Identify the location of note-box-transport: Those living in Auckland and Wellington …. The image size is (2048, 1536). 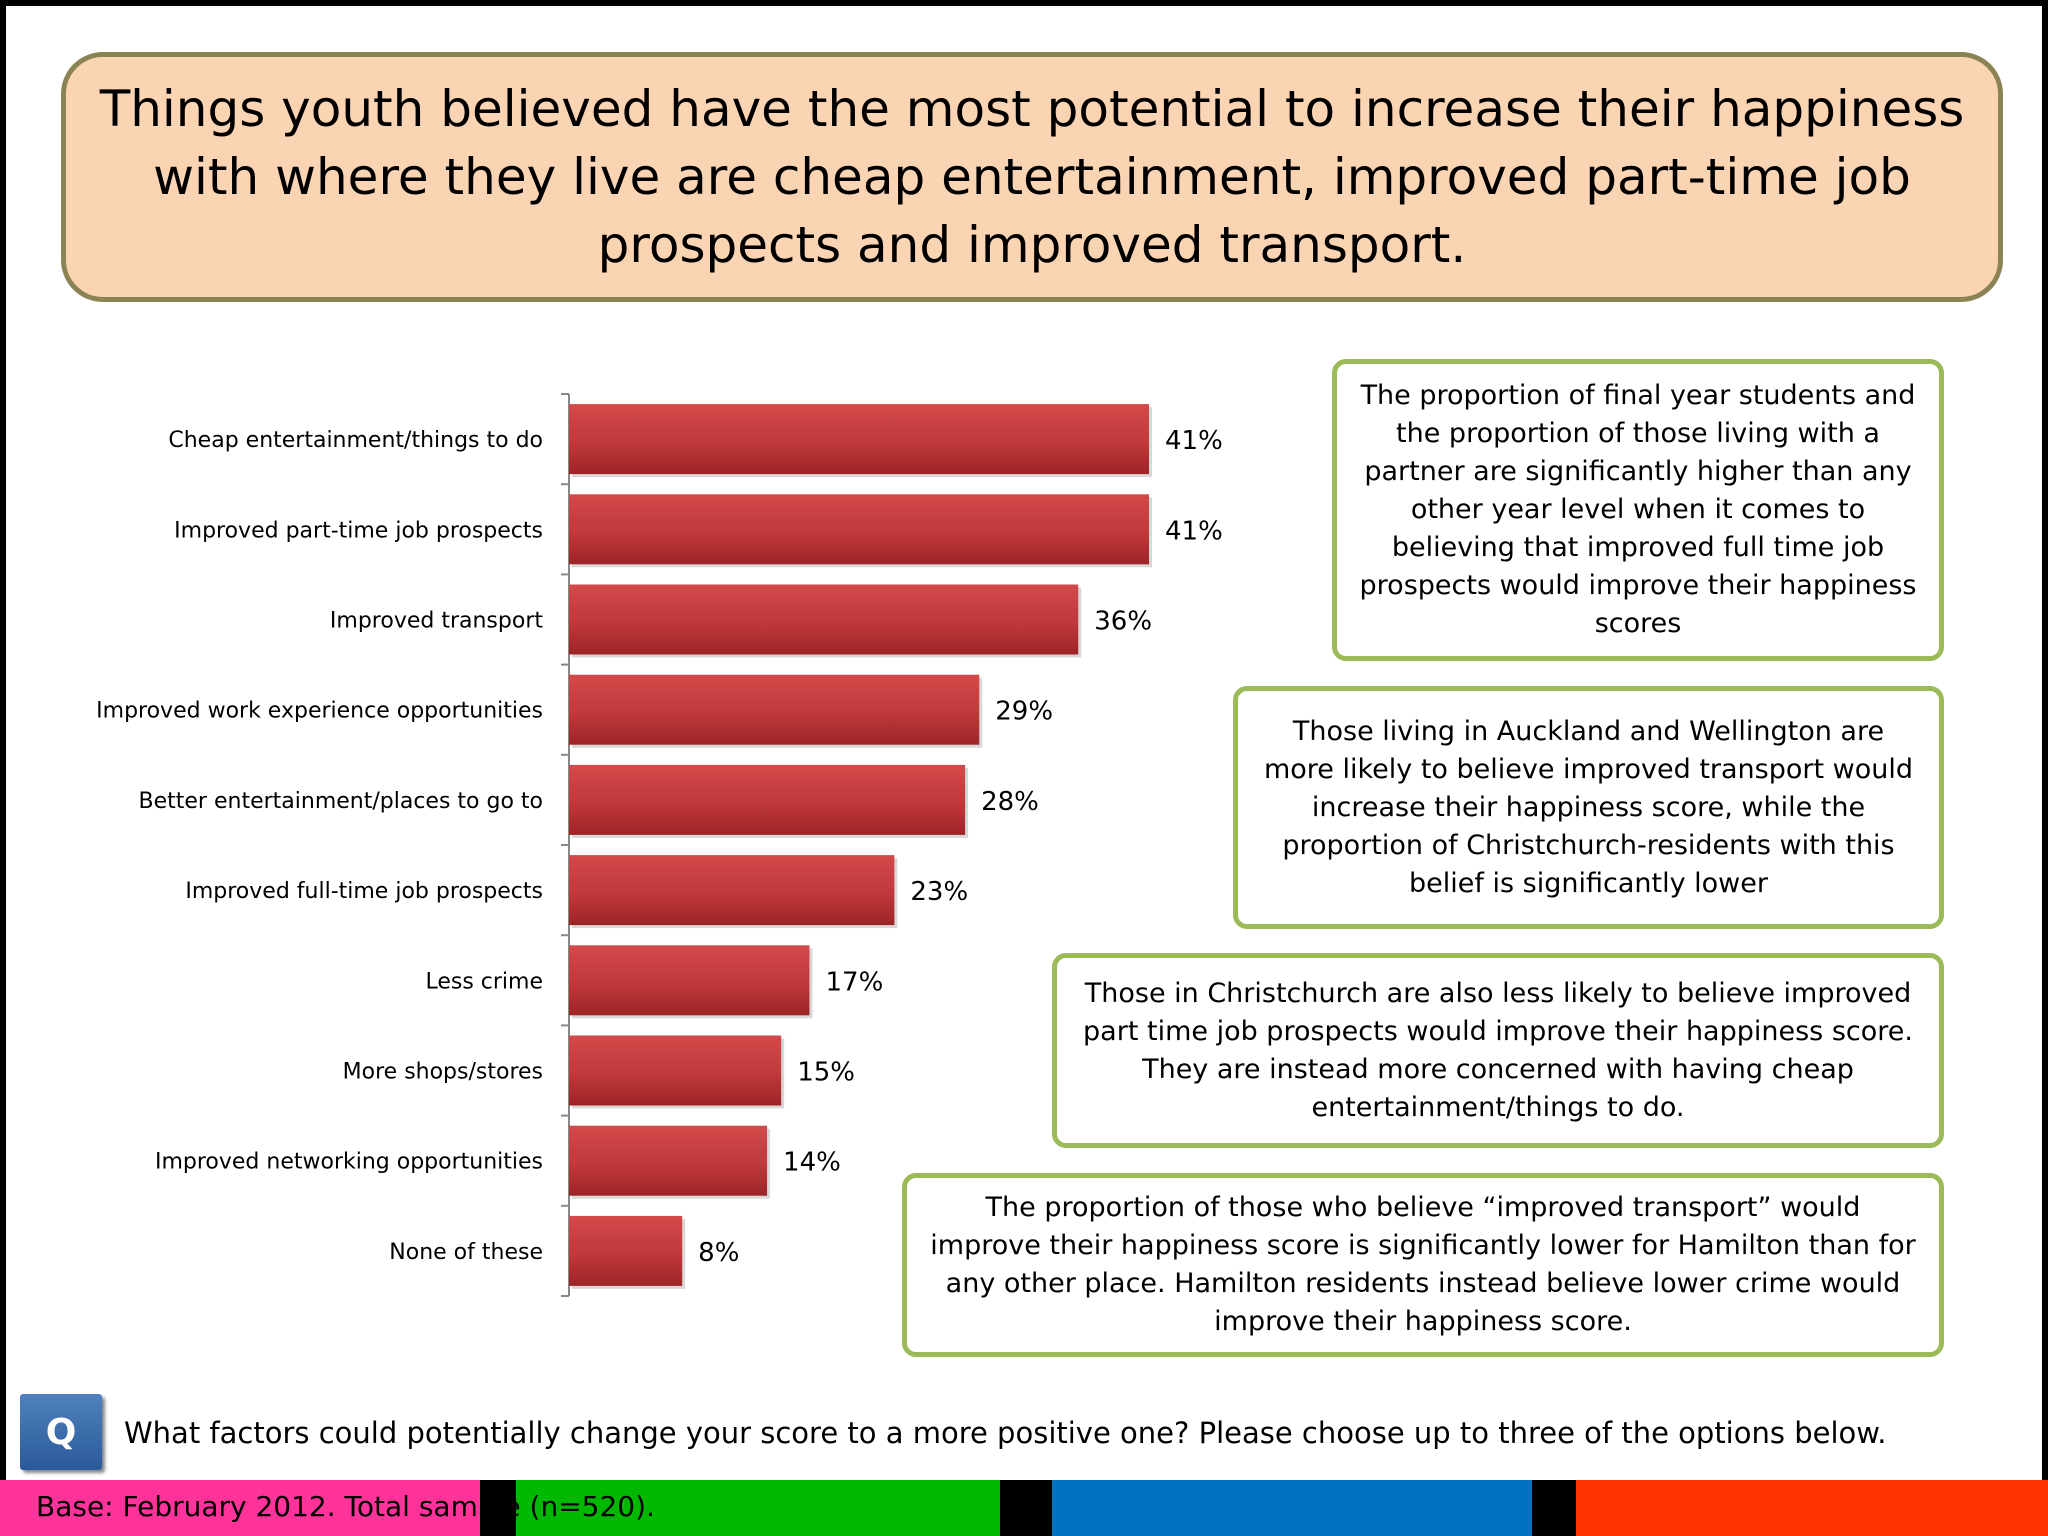
(1588, 807).